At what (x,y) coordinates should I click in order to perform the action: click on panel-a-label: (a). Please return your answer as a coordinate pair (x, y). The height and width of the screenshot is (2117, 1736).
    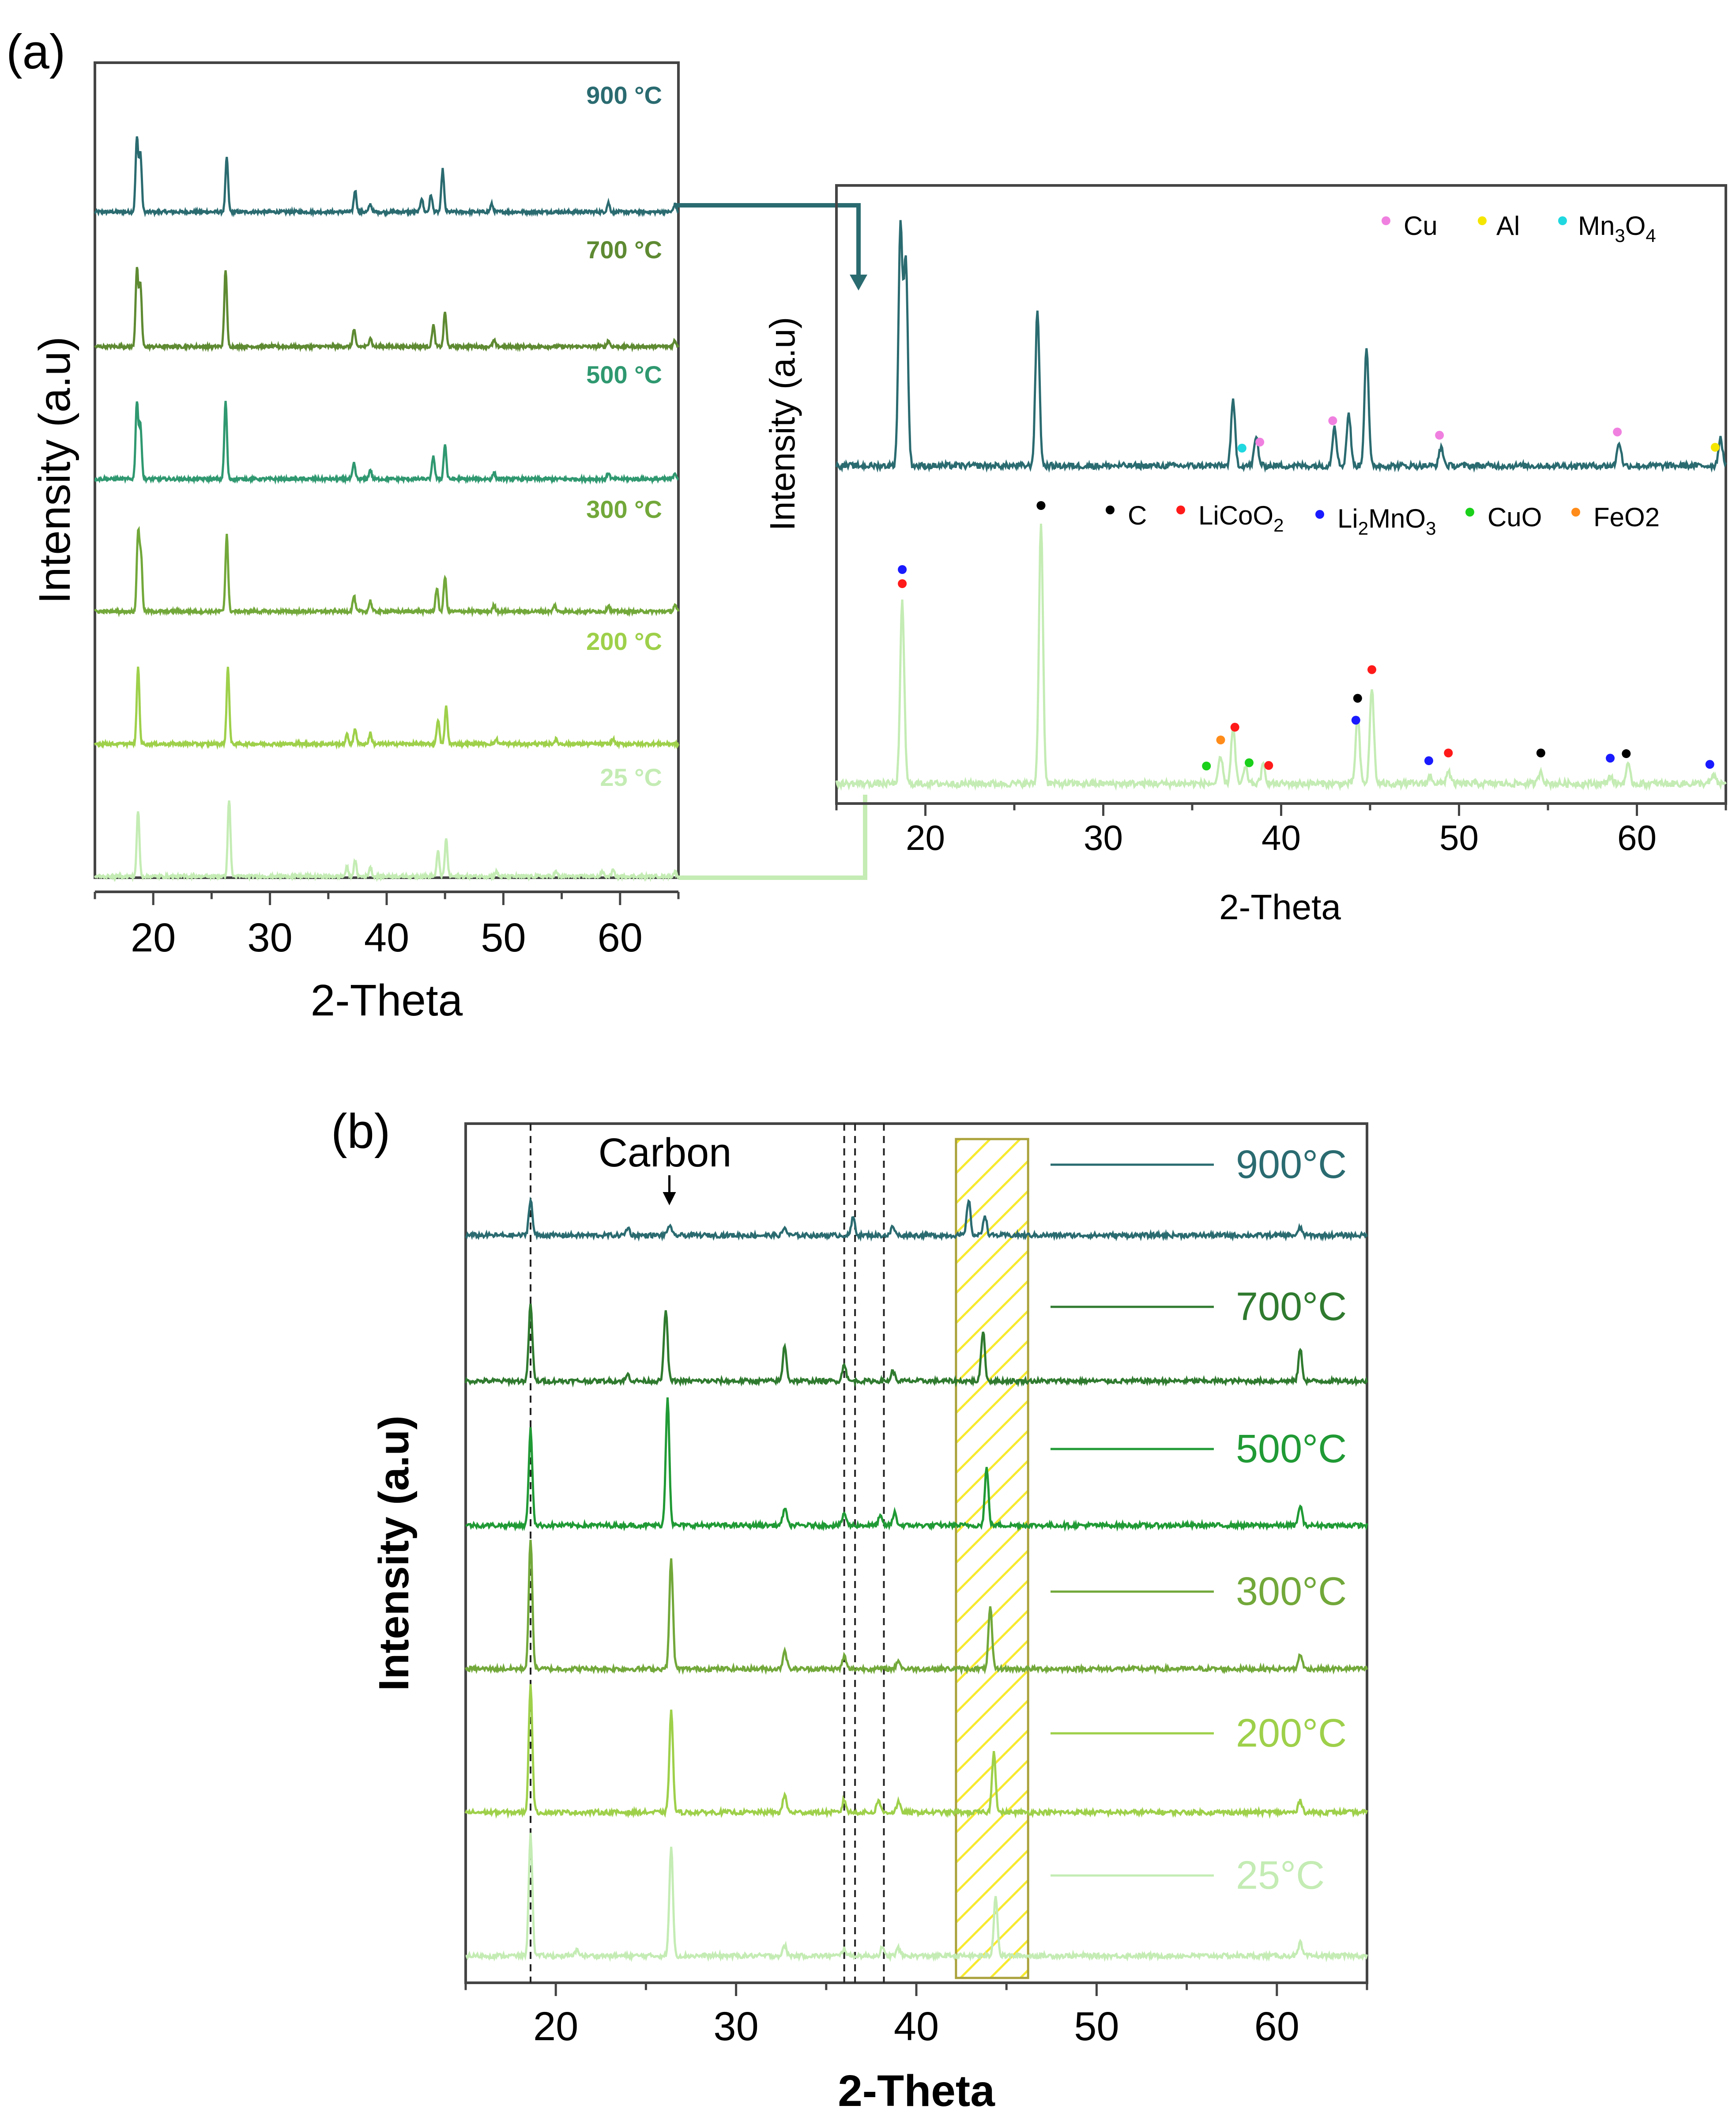
    Looking at the image, I should click on (35, 52).